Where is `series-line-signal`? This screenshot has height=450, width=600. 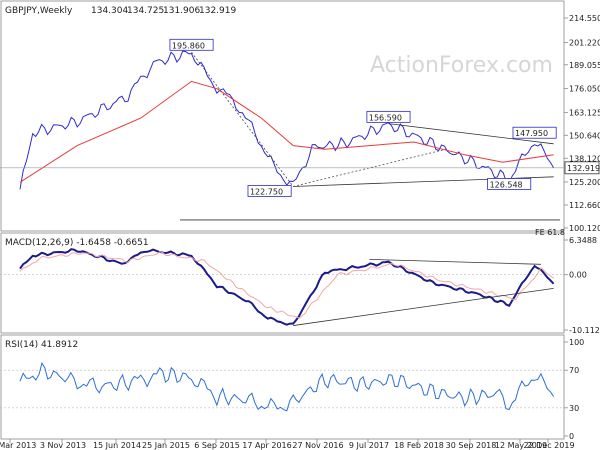 series-line-signal is located at coordinates (286, 285).